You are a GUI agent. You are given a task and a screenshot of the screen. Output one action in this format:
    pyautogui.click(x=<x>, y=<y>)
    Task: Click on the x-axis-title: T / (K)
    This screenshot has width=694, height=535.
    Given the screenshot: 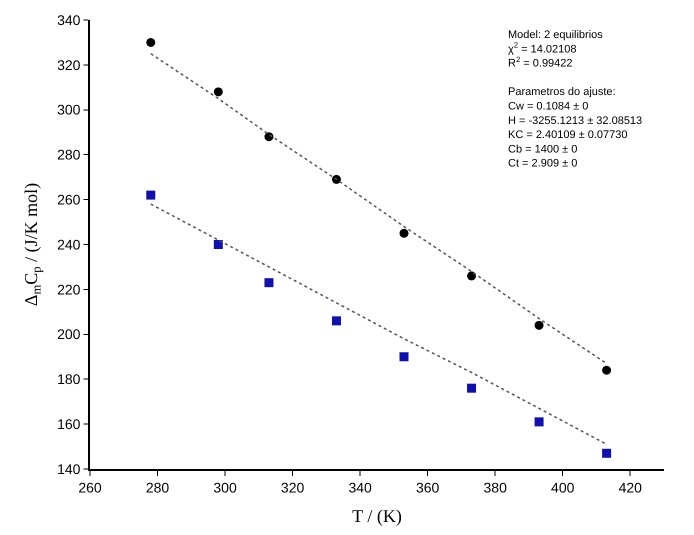 What is the action you would take?
    pyautogui.click(x=377, y=516)
    